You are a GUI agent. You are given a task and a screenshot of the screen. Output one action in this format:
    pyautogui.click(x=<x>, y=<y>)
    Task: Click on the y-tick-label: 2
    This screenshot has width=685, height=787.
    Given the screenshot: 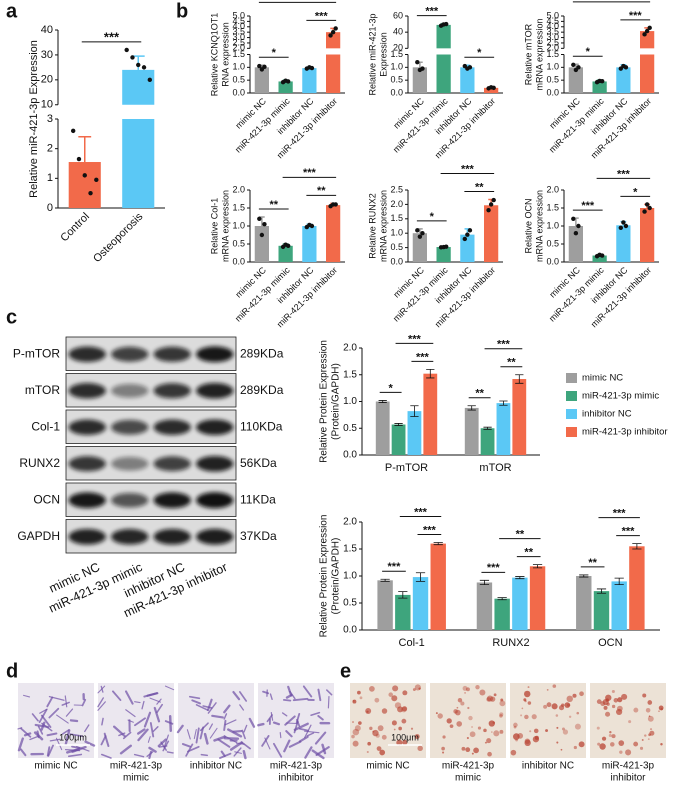 What is the action you would take?
    pyautogui.click(x=50, y=149)
    